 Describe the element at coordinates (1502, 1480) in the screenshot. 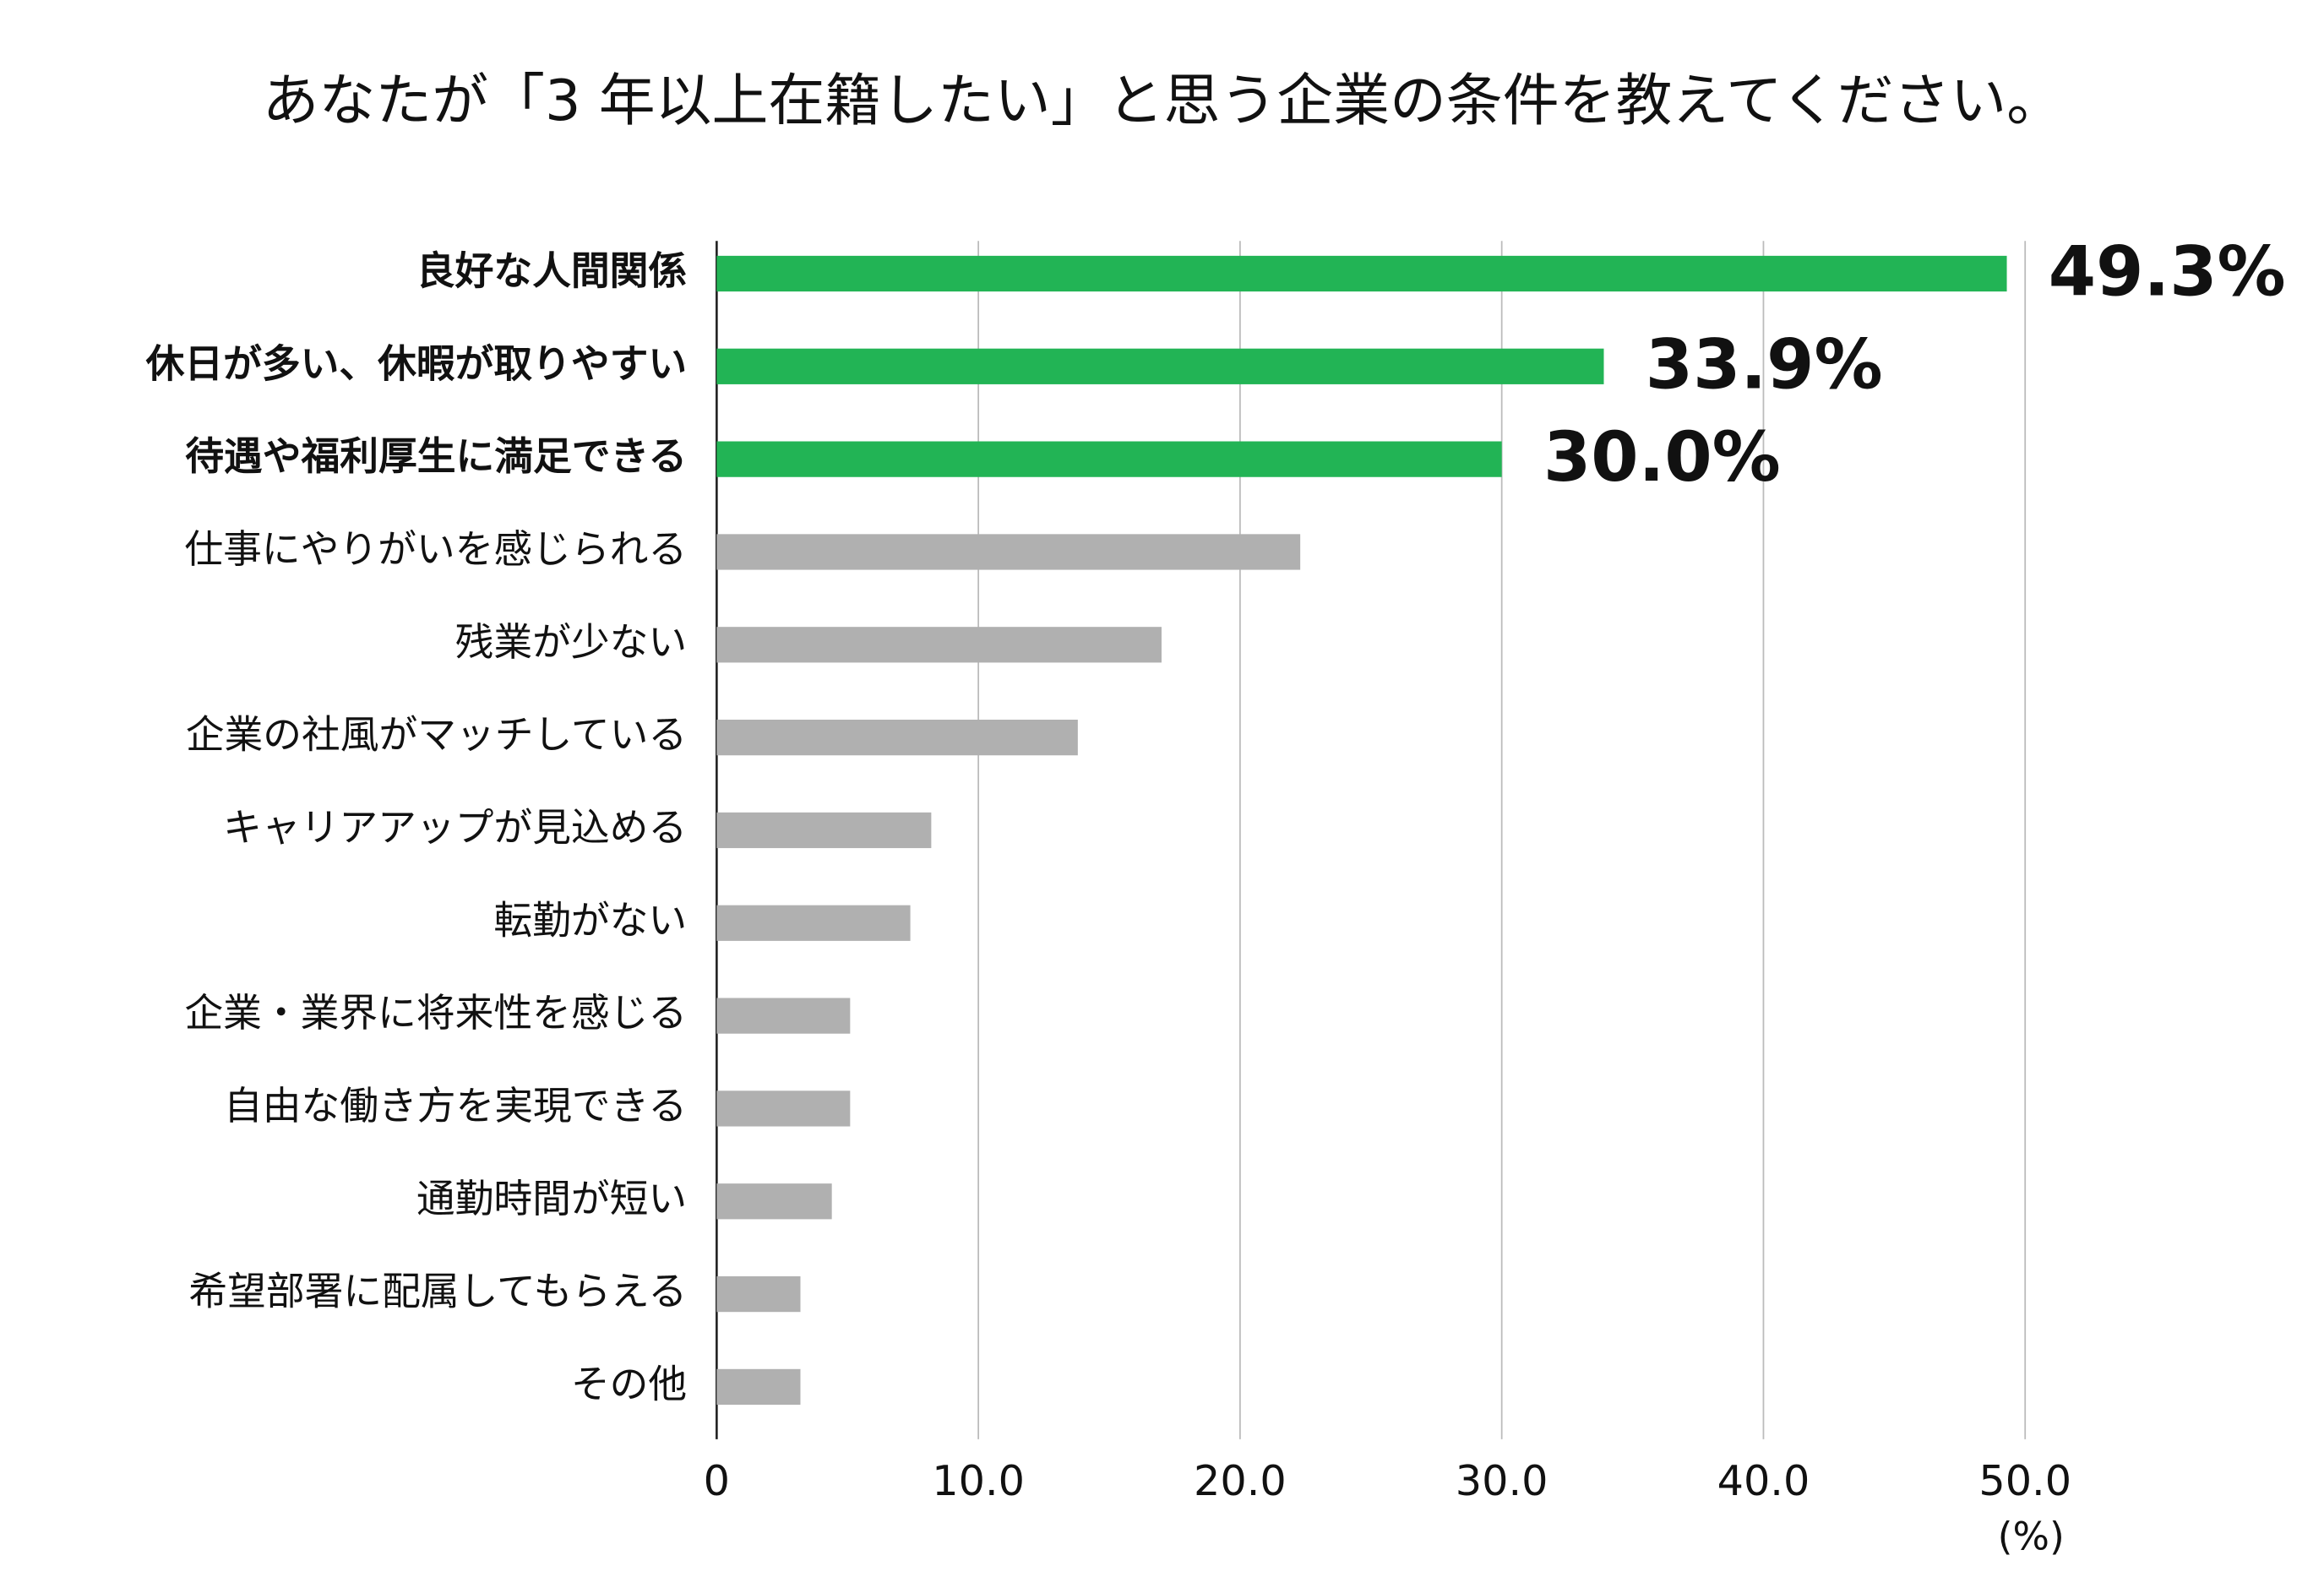

I see `x-tick-label: 30.0` at that location.